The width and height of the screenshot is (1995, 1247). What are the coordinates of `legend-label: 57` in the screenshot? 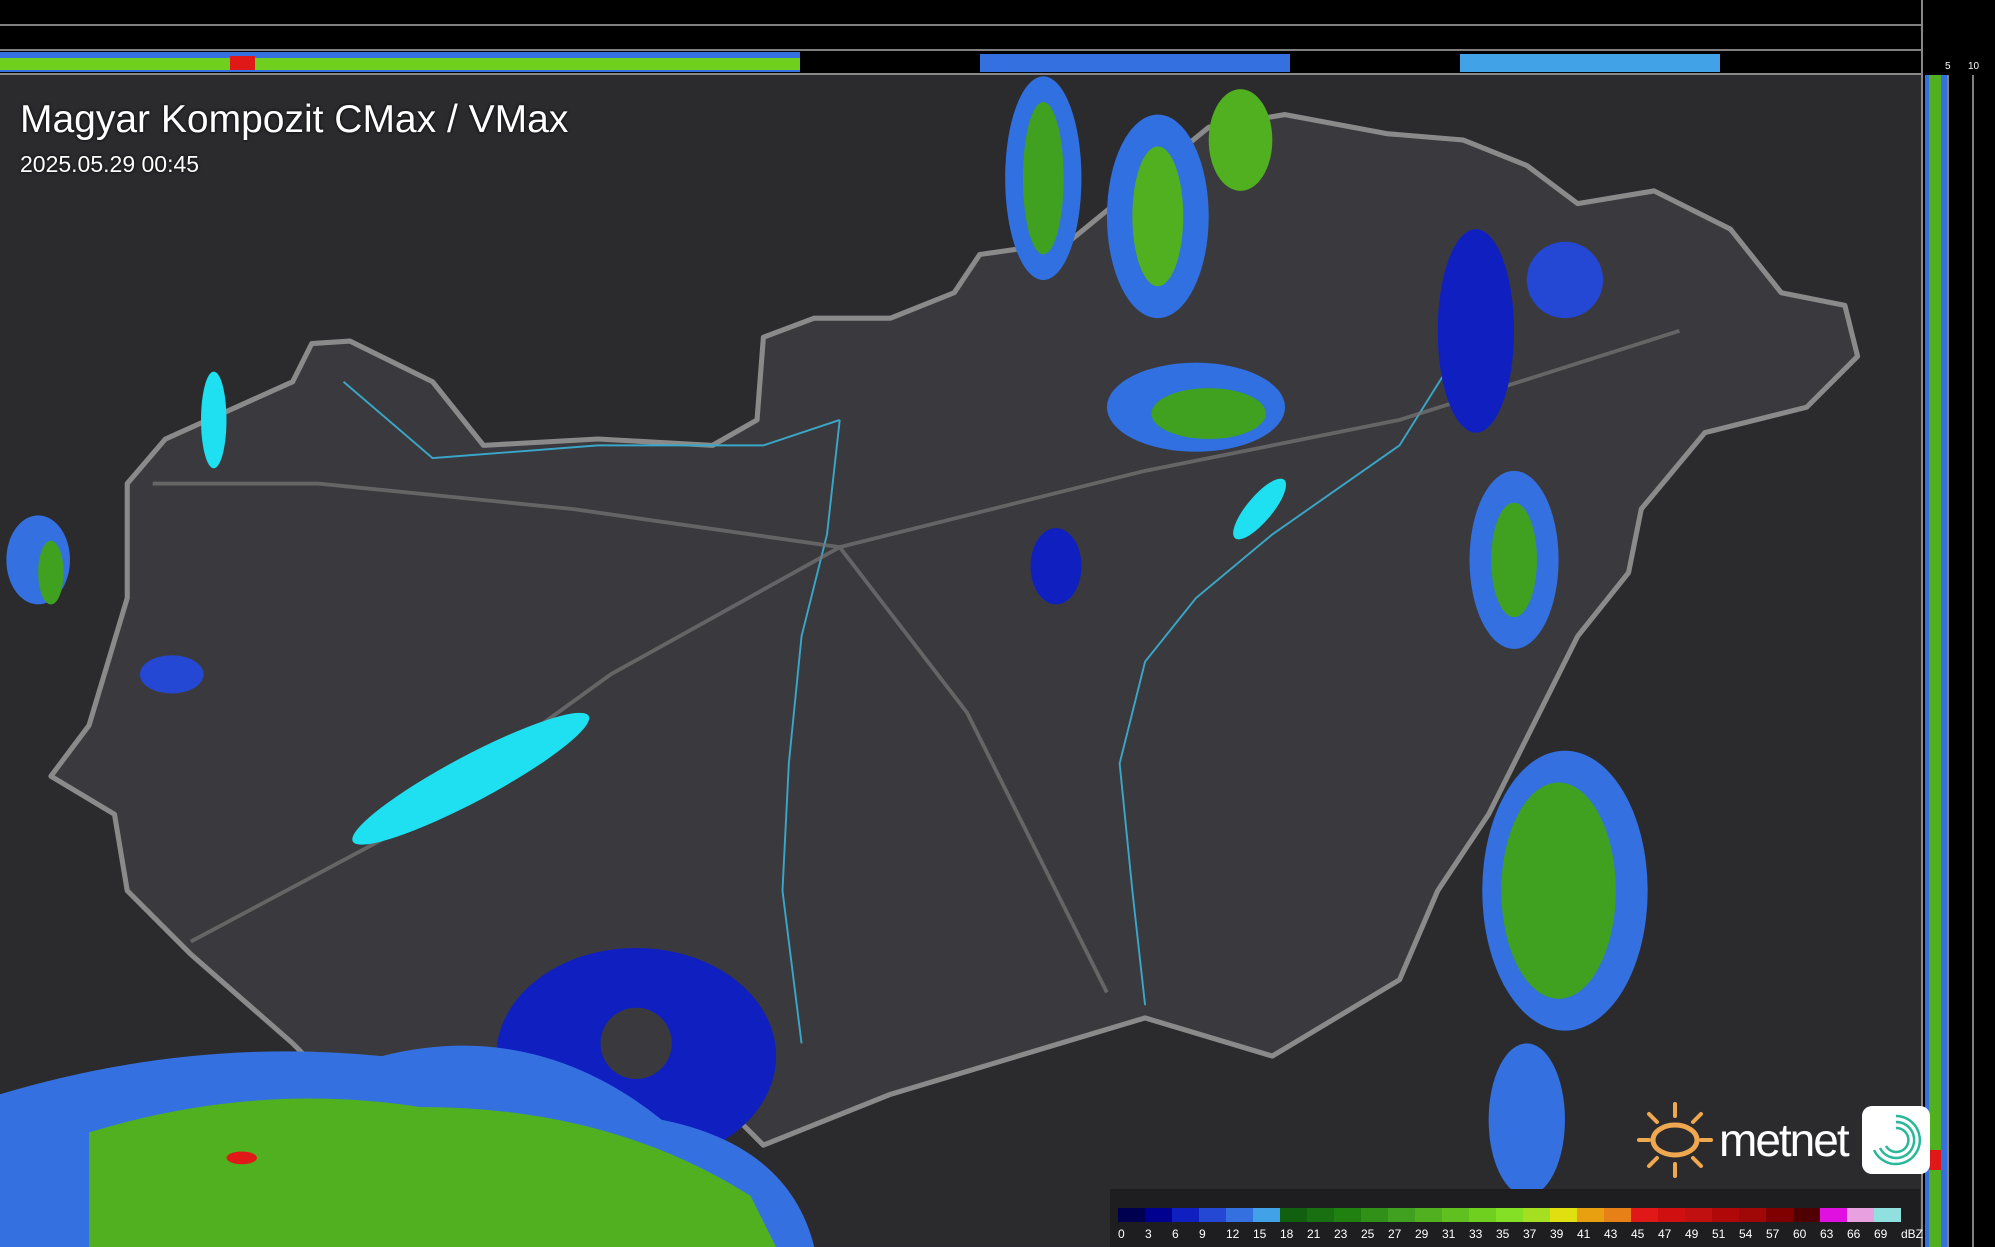 It's located at (1773, 1234).